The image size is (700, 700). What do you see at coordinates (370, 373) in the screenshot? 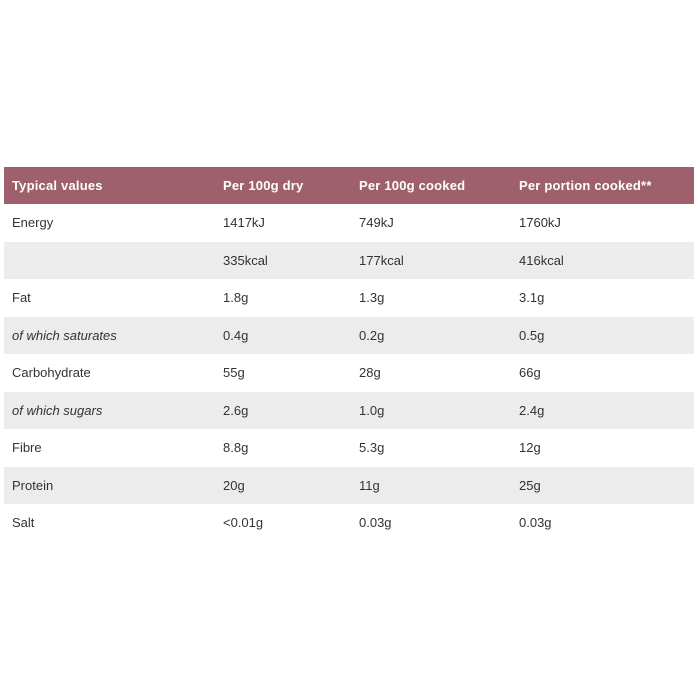
I see `value-cell: 28g` at bounding box center [370, 373].